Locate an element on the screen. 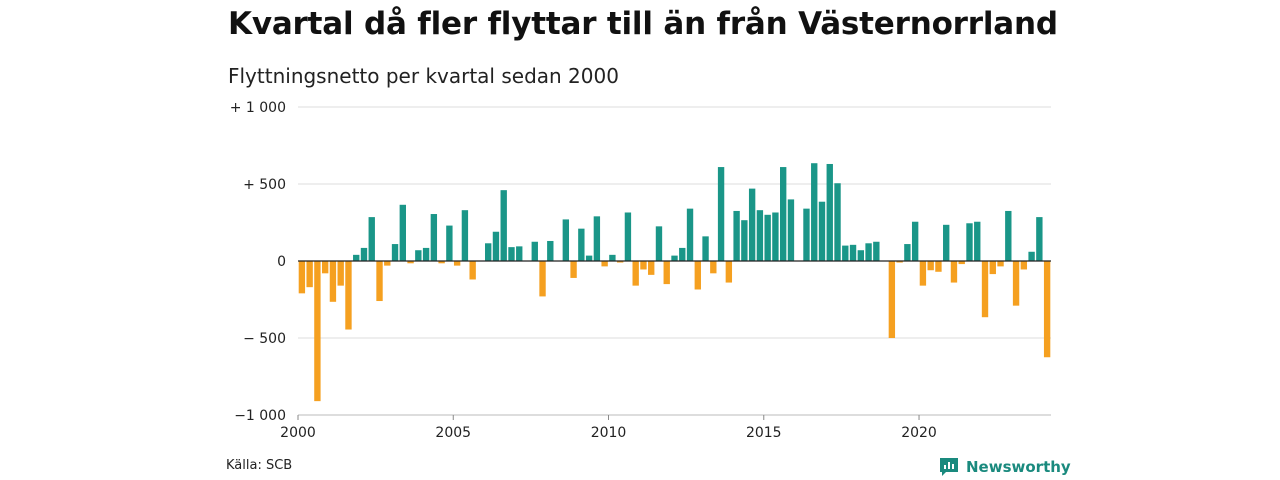 The width and height of the screenshot is (1280, 480). chart-subtitle: Flyttningsnetto per kvartal sedan 2000 is located at coordinates (423, 76).